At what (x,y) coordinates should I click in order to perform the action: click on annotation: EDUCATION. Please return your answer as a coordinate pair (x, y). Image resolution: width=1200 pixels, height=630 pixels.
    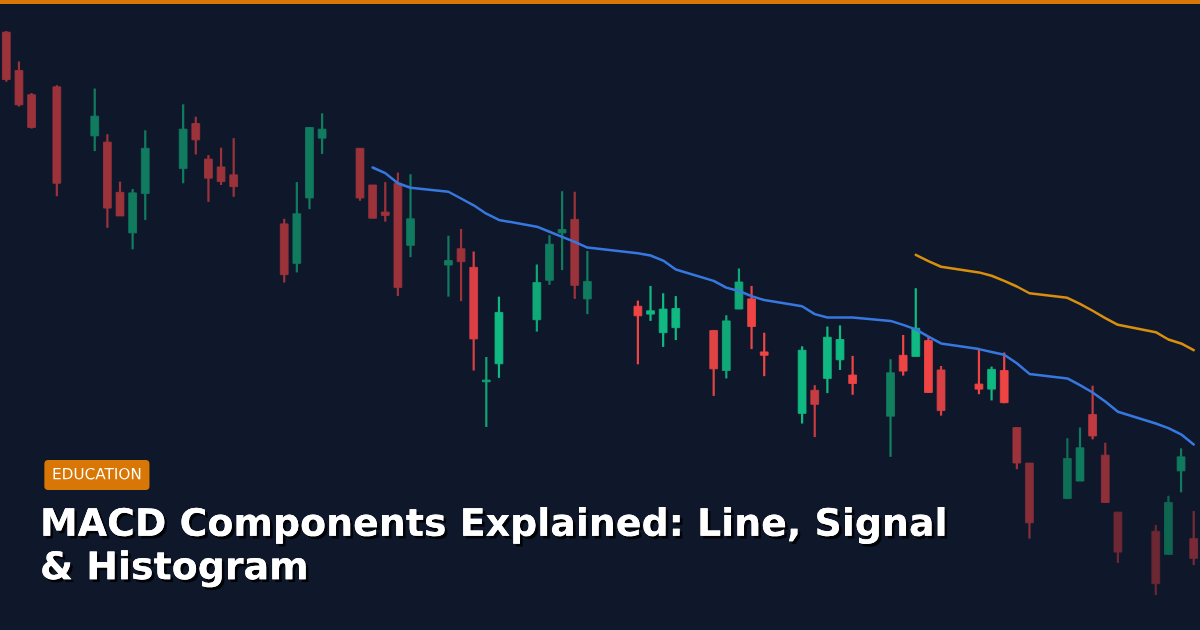
    Looking at the image, I should click on (97, 473).